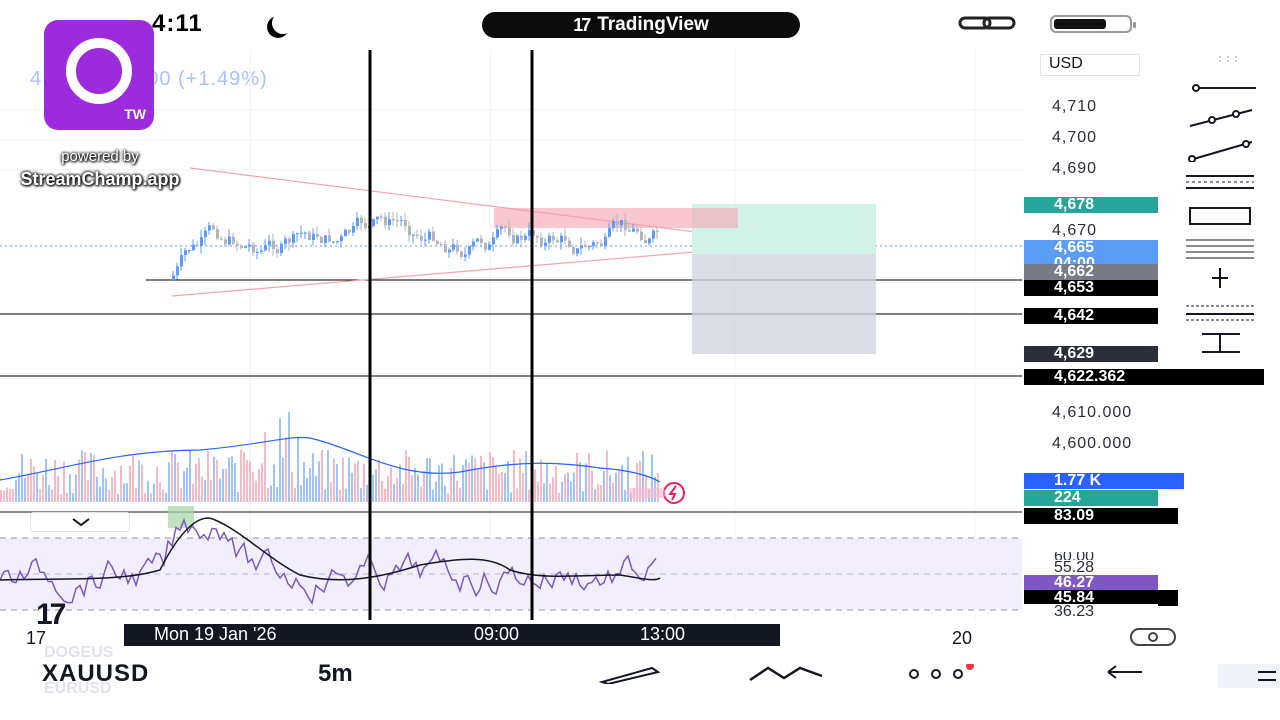  I want to click on drag-handle-icon, so click(1220, 66).